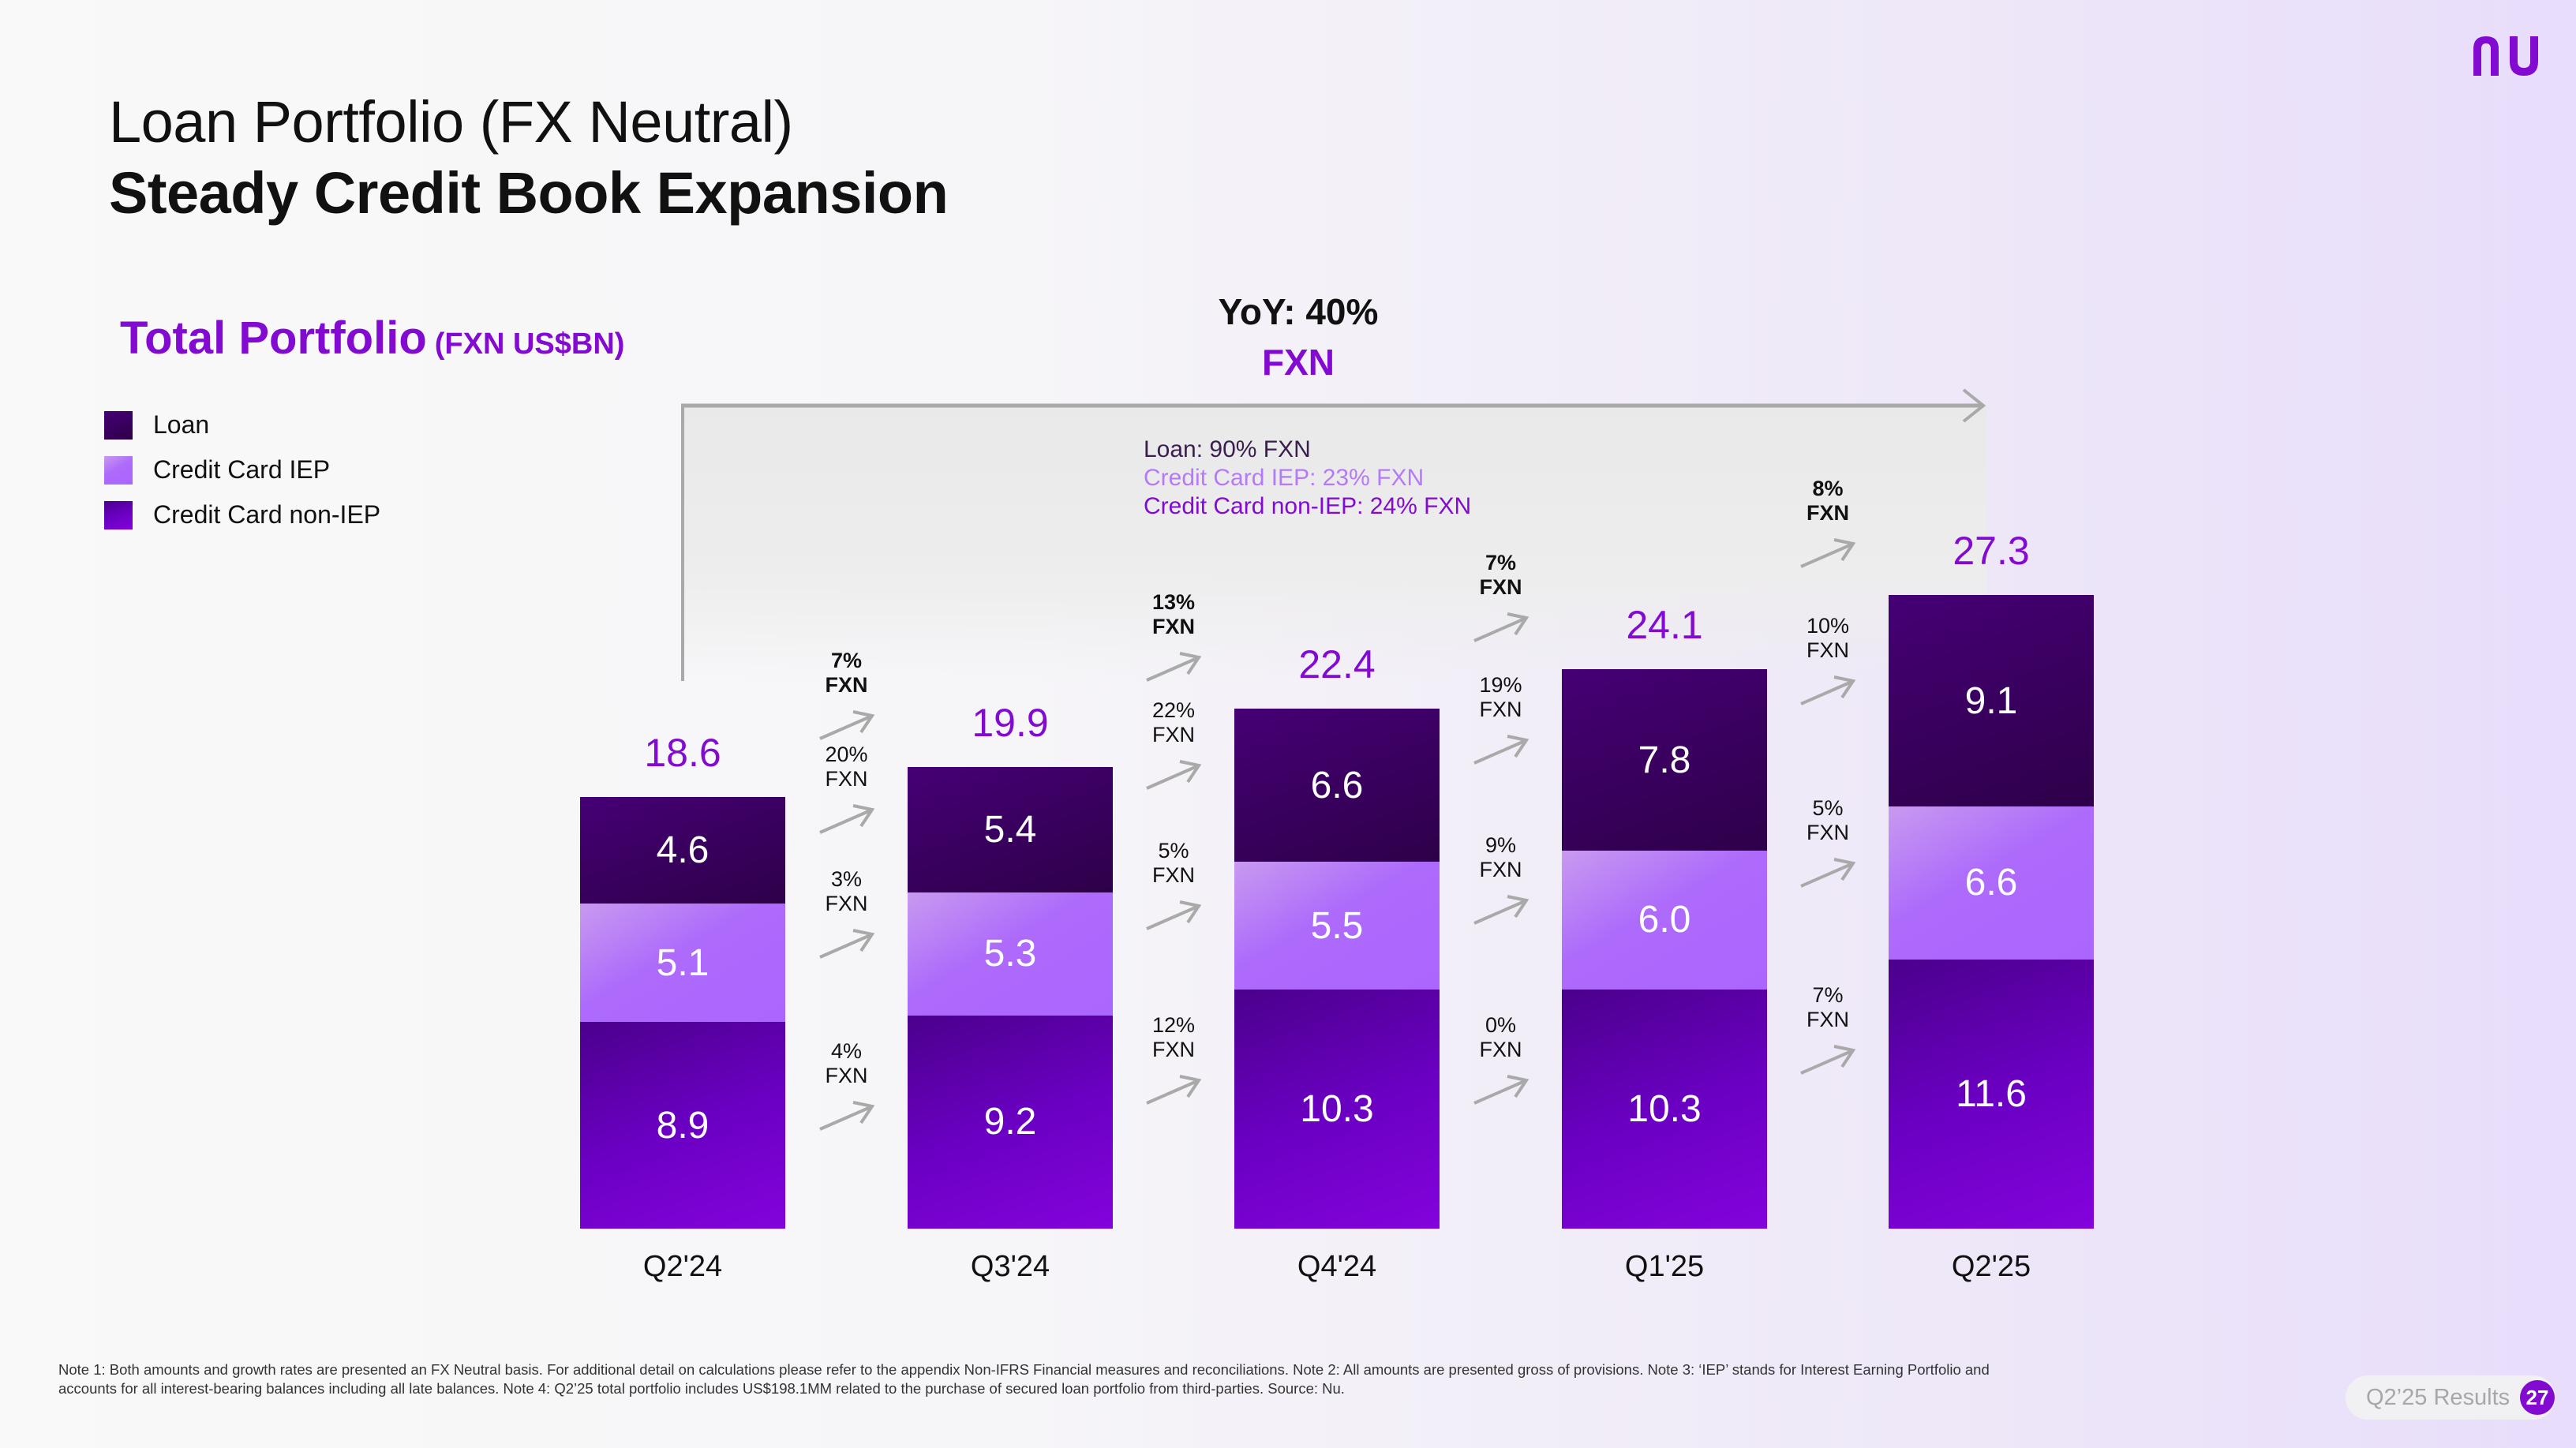 The image size is (2576, 1448). What do you see at coordinates (1010, 722) in the screenshot?
I see `bar-total-label: 19.9` at bounding box center [1010, 722].